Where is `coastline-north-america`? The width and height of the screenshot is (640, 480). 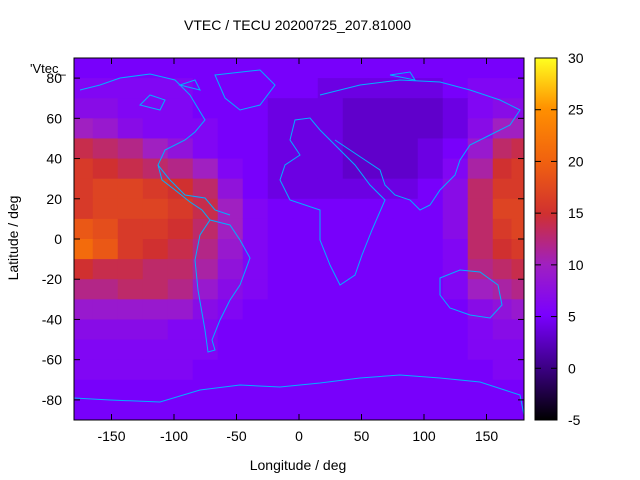
coastline-north-america is located at coordinates (155, 144).